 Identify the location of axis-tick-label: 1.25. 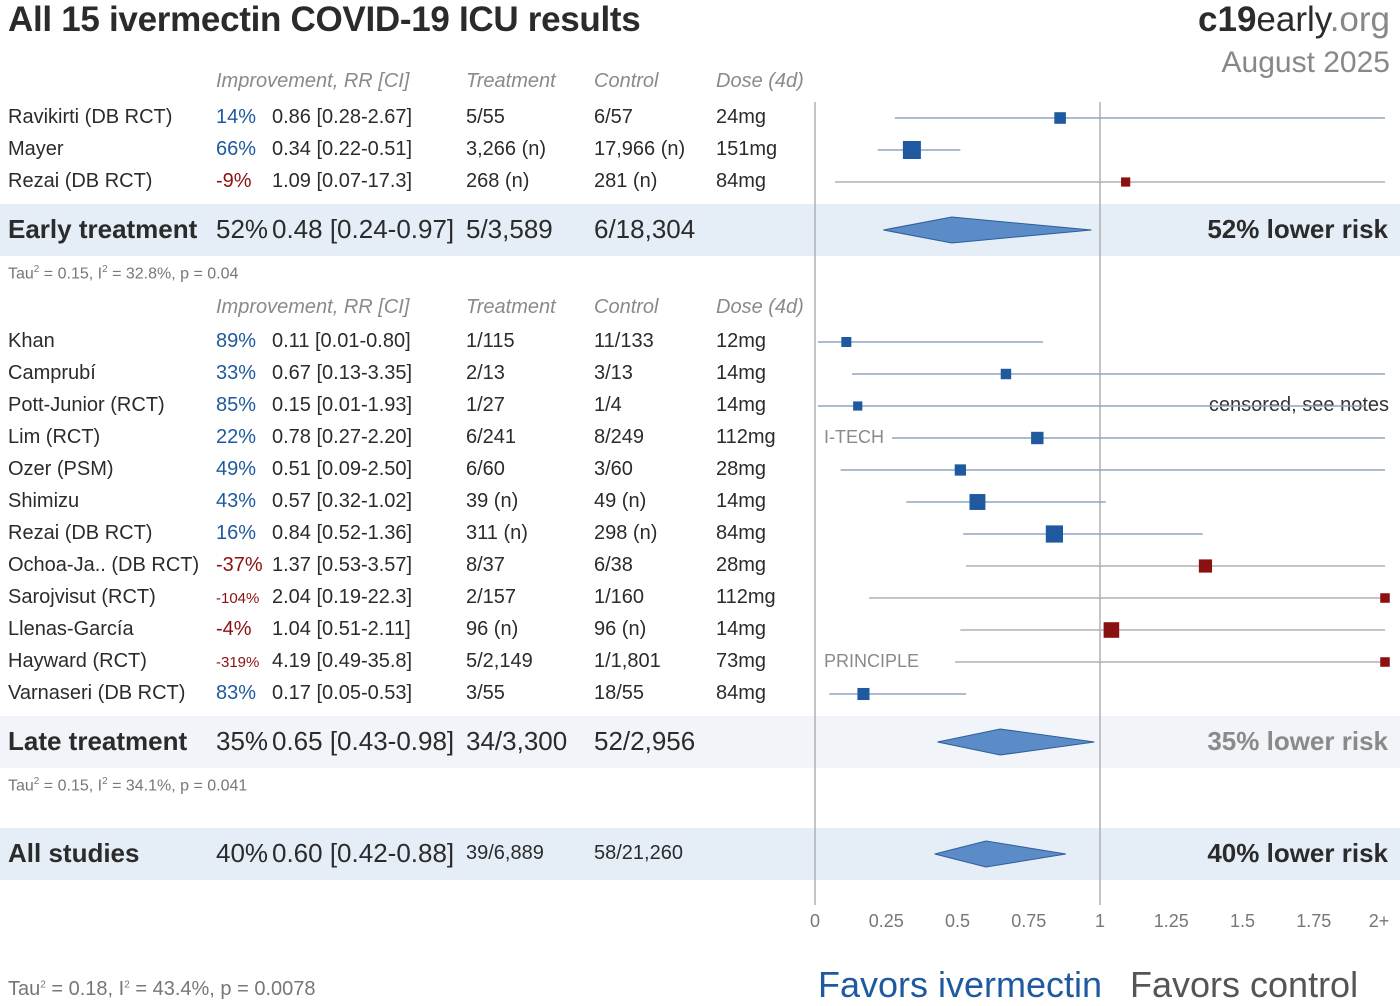
(1171, 921).